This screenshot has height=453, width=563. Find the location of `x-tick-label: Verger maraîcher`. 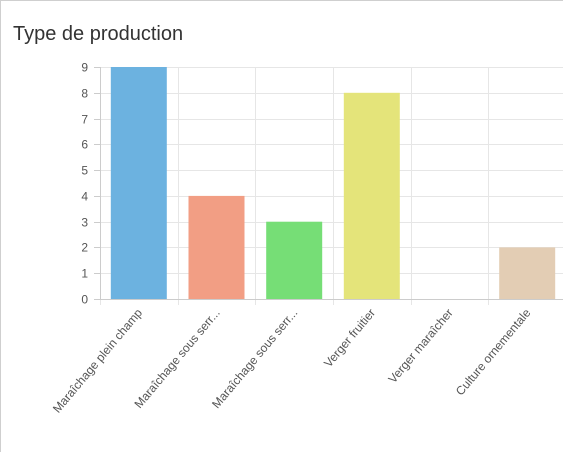

x-tick-label: Verger maraîcher is located at coordinates (420, 346).